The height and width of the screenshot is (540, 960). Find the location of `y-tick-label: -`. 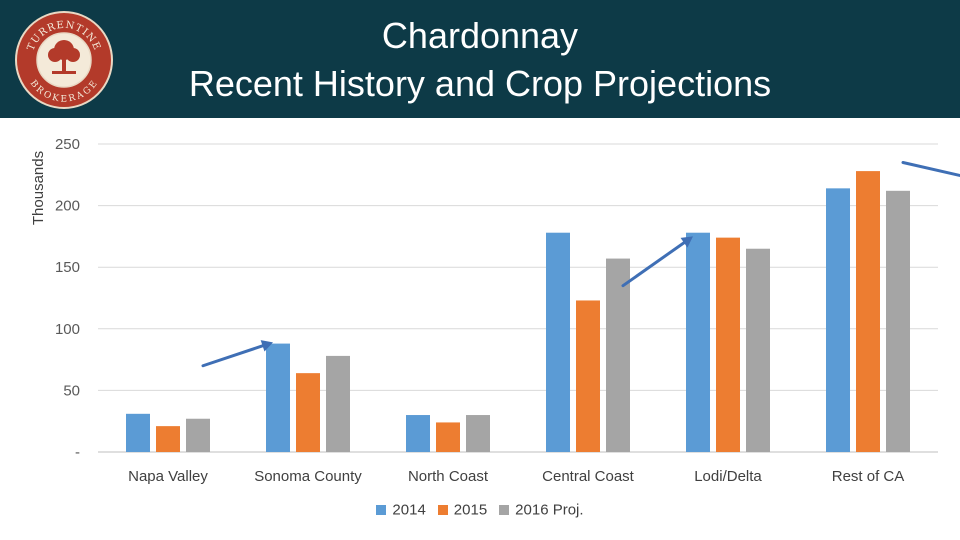

y-tick-label: - is located at coordinates (77, 452).